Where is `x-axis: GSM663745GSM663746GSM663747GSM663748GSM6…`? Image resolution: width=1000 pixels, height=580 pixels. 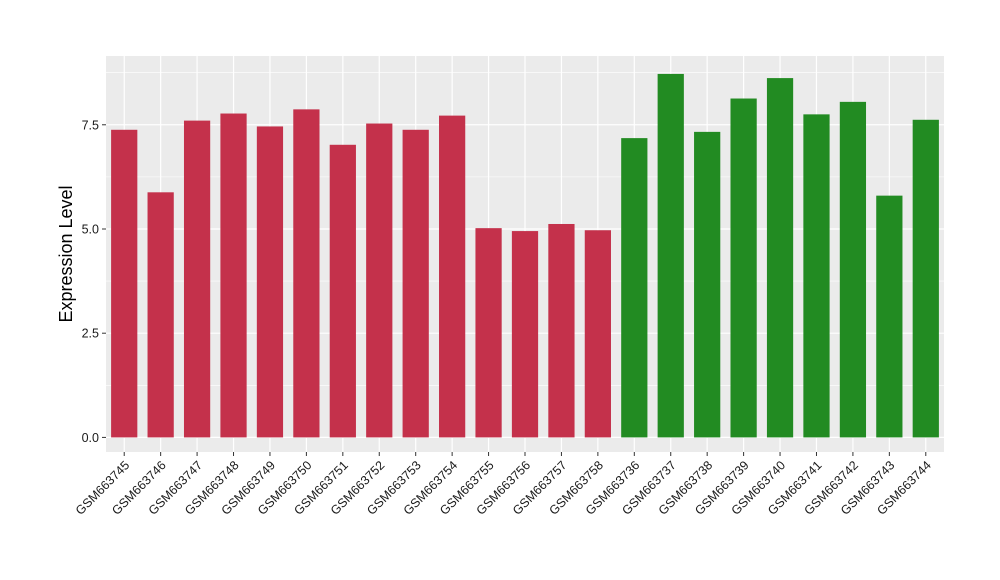
x-axis: GSM663745GSM663746GSM663747GSM663748GSM6… is located at coordinates (503, 485).